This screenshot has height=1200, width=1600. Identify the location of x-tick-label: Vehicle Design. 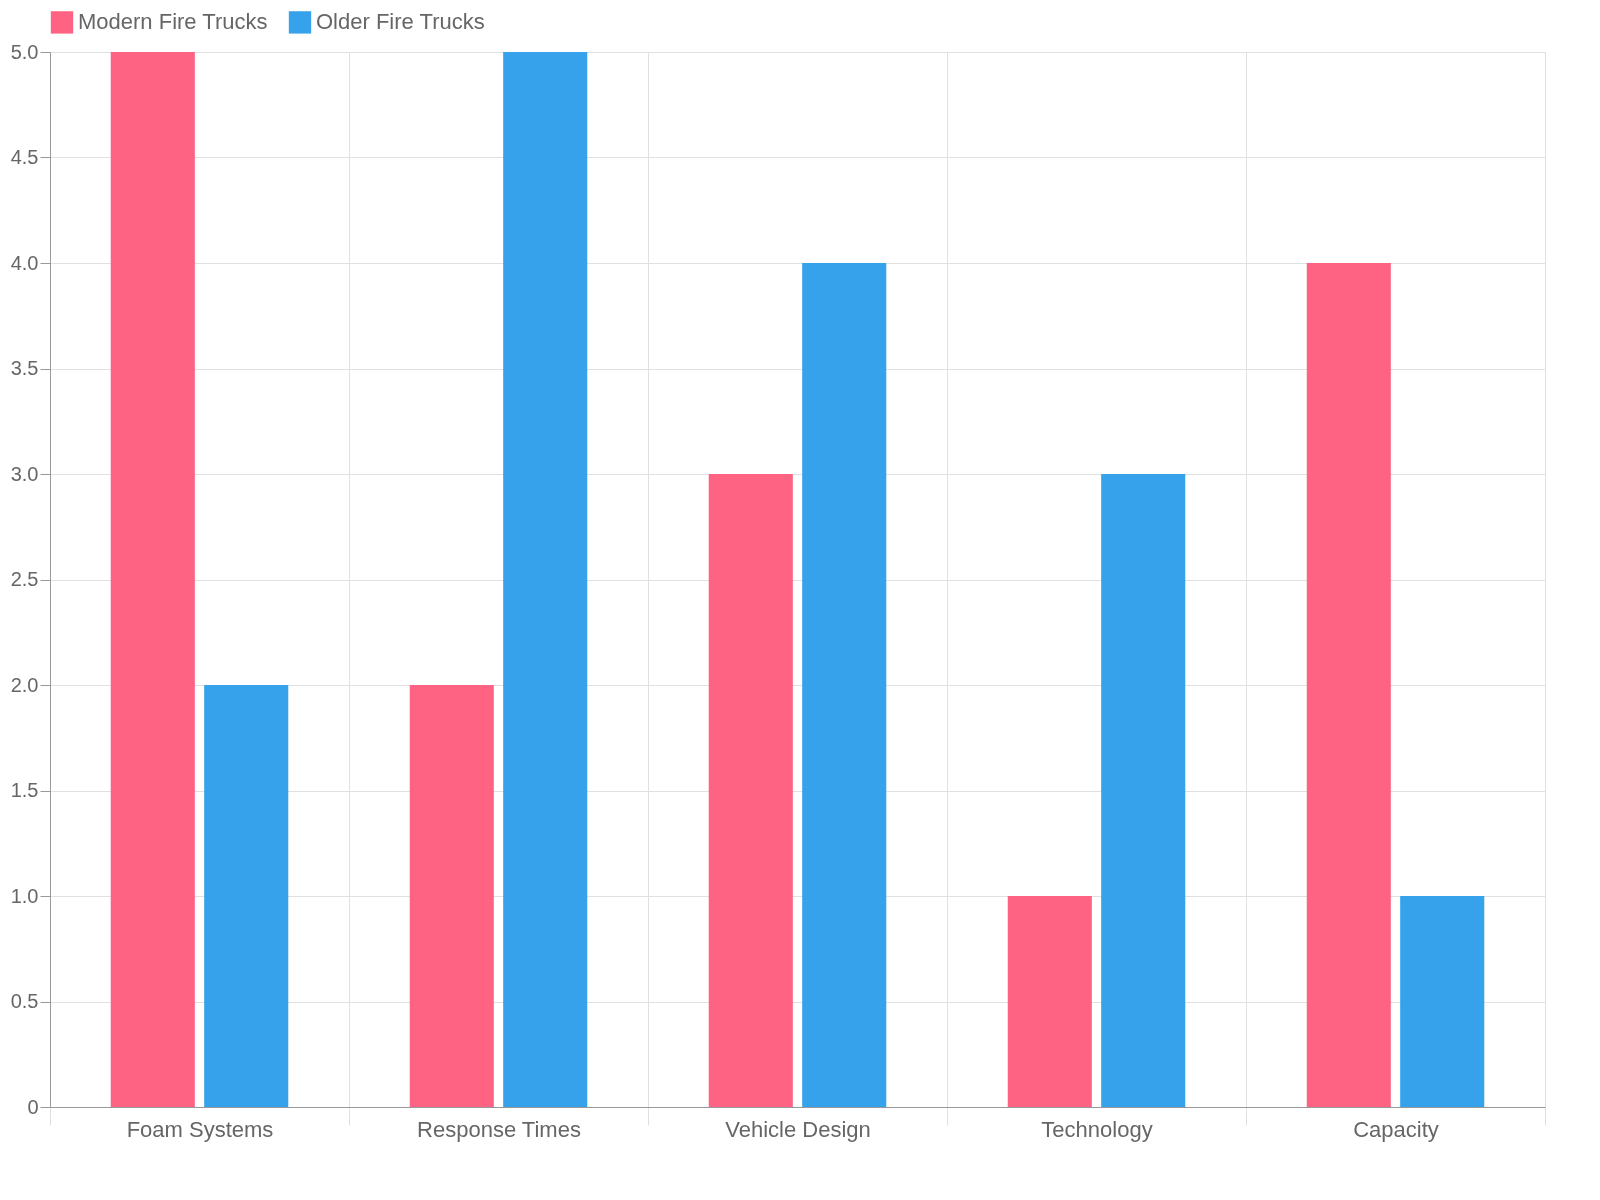
(798, 1129).